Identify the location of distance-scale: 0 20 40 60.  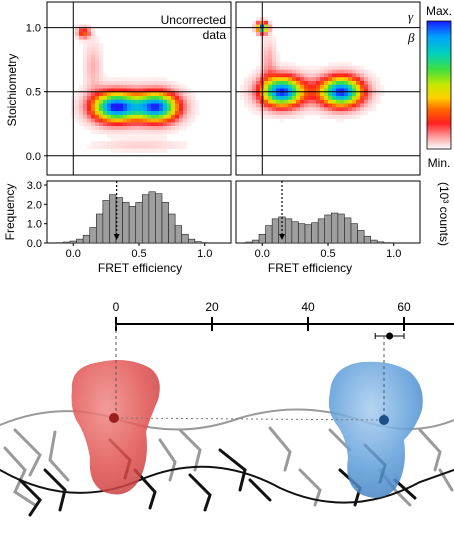
(283, 320).